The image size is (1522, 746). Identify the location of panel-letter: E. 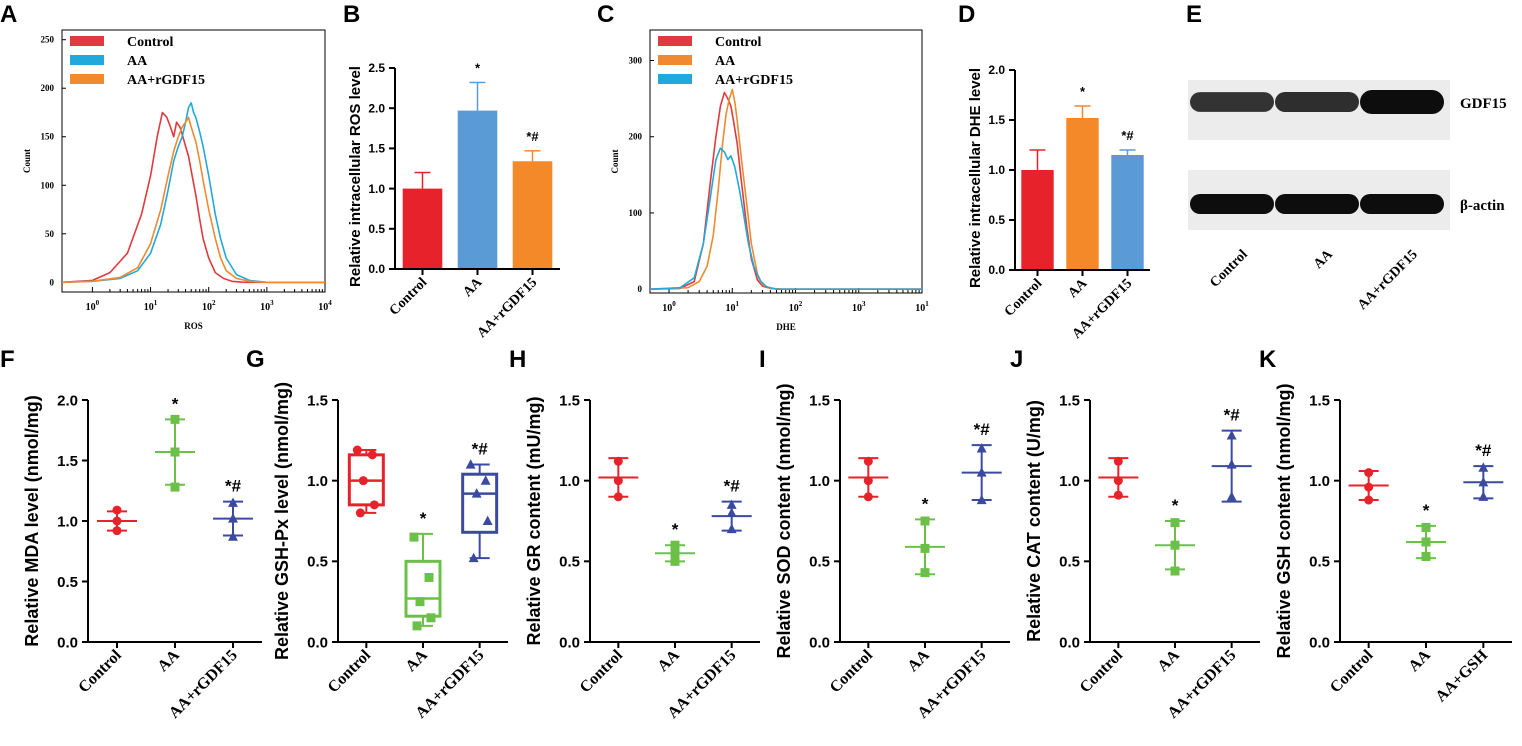
(1194, 14).